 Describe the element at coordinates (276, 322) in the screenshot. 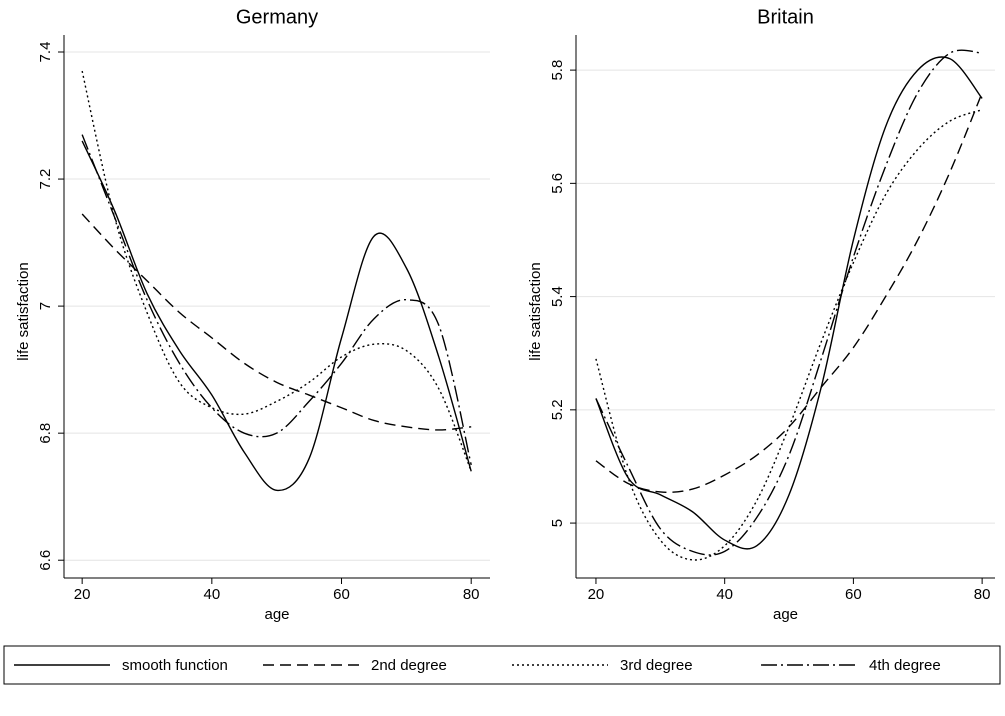

I see `series-line` at that location.